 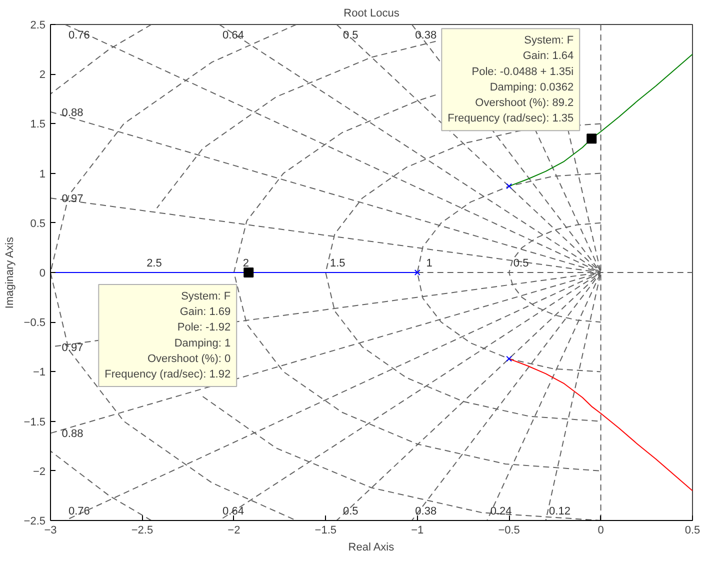 What do you see at coordinates (338, 264) in the screenshot?
I see `annotation: 1.5` at bounding box center [338, 264].